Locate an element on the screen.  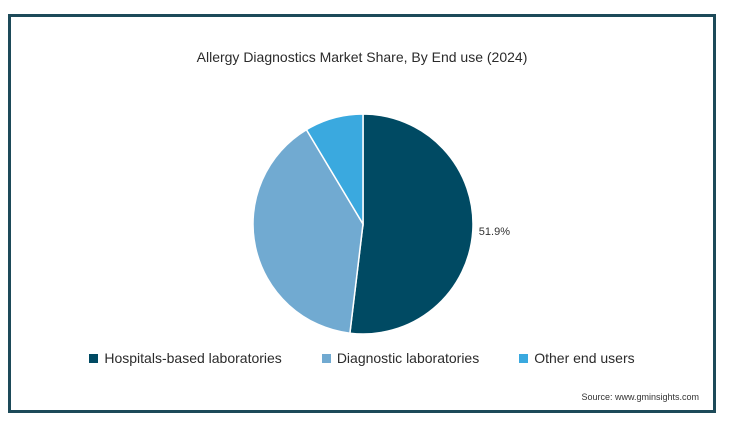
legend-label-other: Other end users is located at coordinates (584, 358).